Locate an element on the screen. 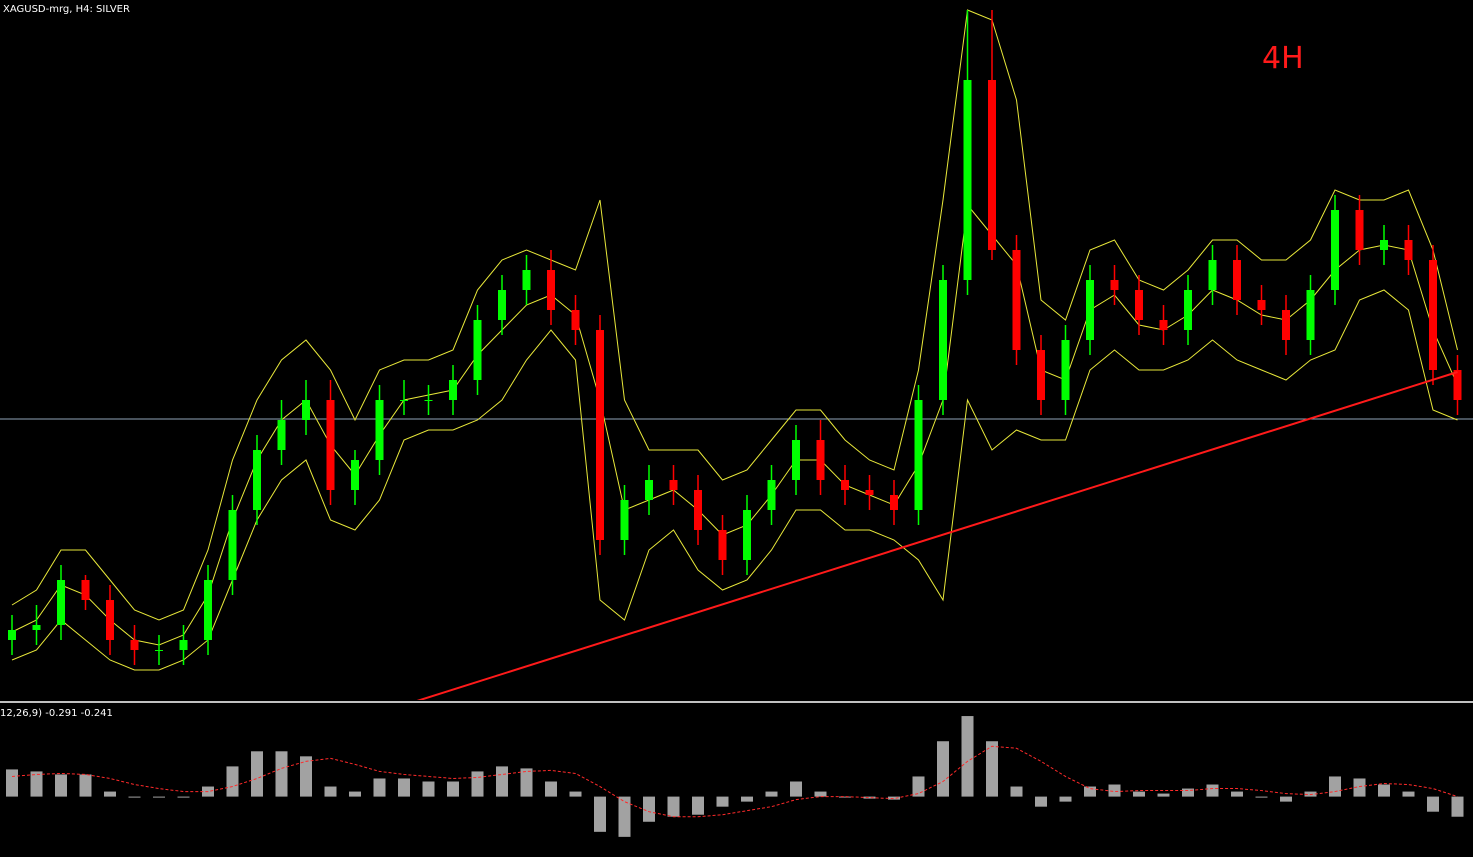 Image resolution: width=1473 pixels, height=857 pixels. macd-signal is located at coordinates (734, 781).